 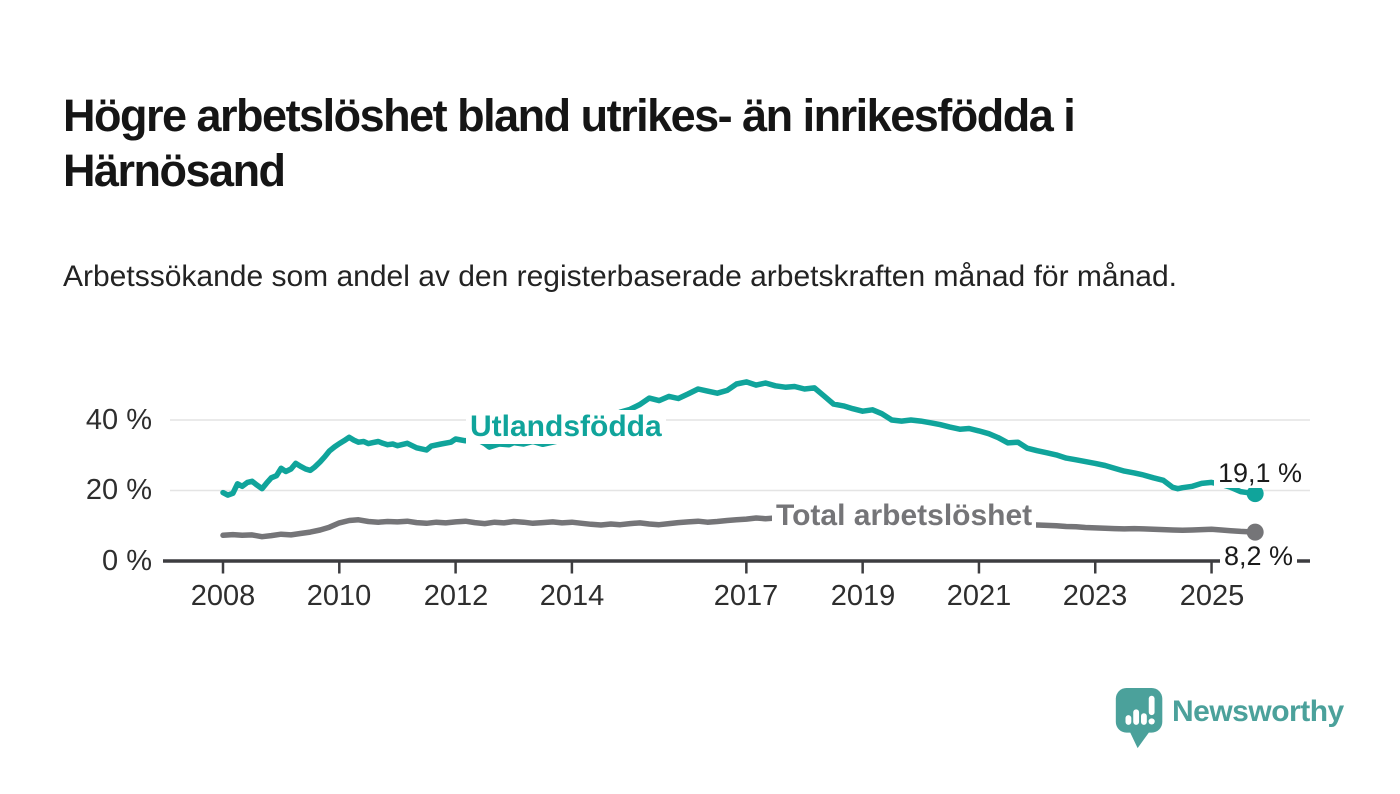 What do you see at coordinates (739, 527) in the screenshot?
I see `series-line-total-arbetsl-shet` at bounding box center [739, 527].